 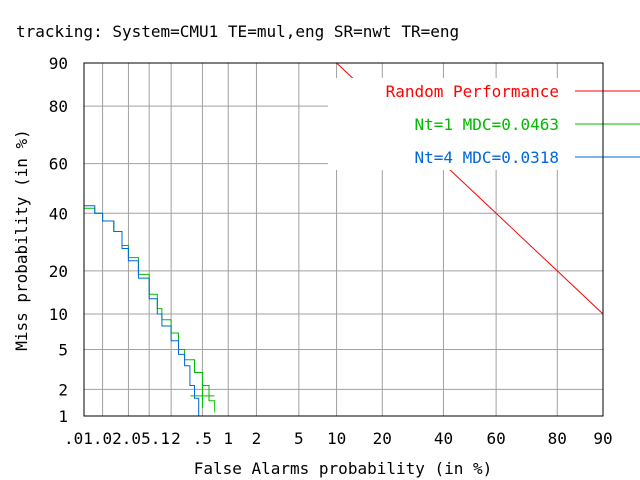 What do you see at coordinates (171, 438) in the screenshot?
I see `x-tick-label: .2` at bounding box center [171, 438].